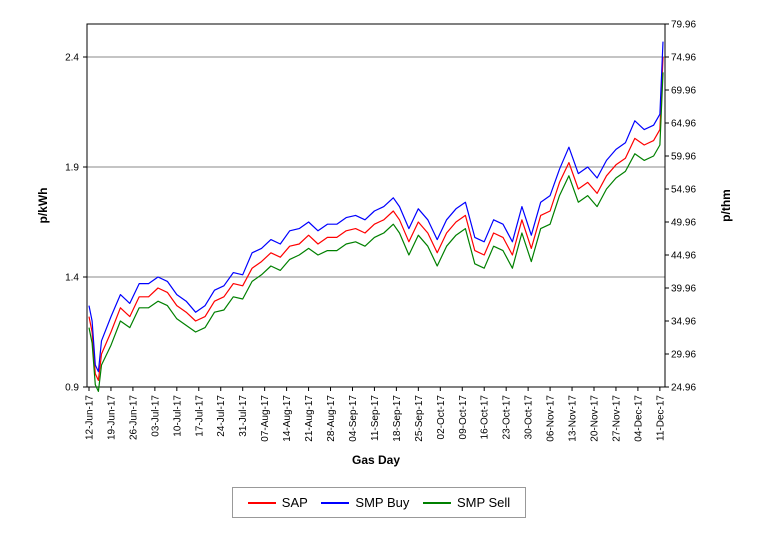 The width and height of the screenshot is (761, 536). I want to click on x-tick-label: 09-Oct-17, so click(463, 417).